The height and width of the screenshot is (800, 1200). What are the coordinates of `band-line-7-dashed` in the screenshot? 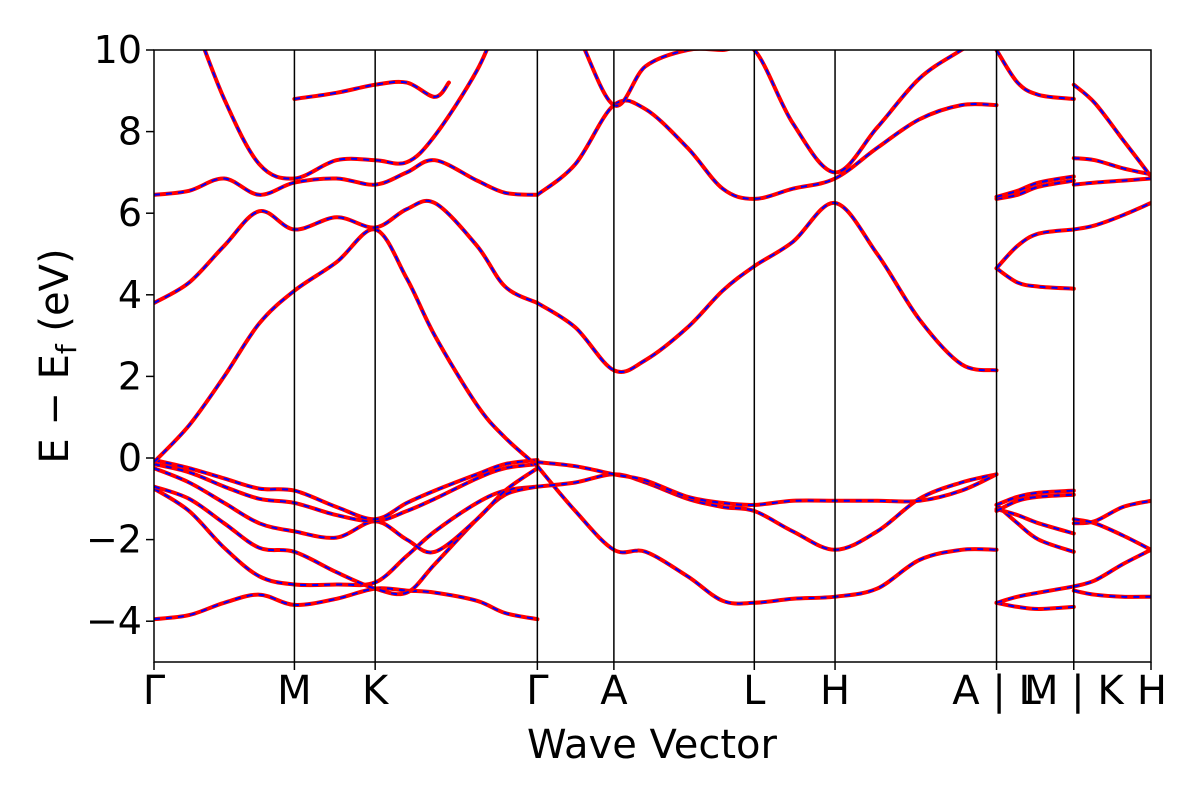 It's located at (346, 347).